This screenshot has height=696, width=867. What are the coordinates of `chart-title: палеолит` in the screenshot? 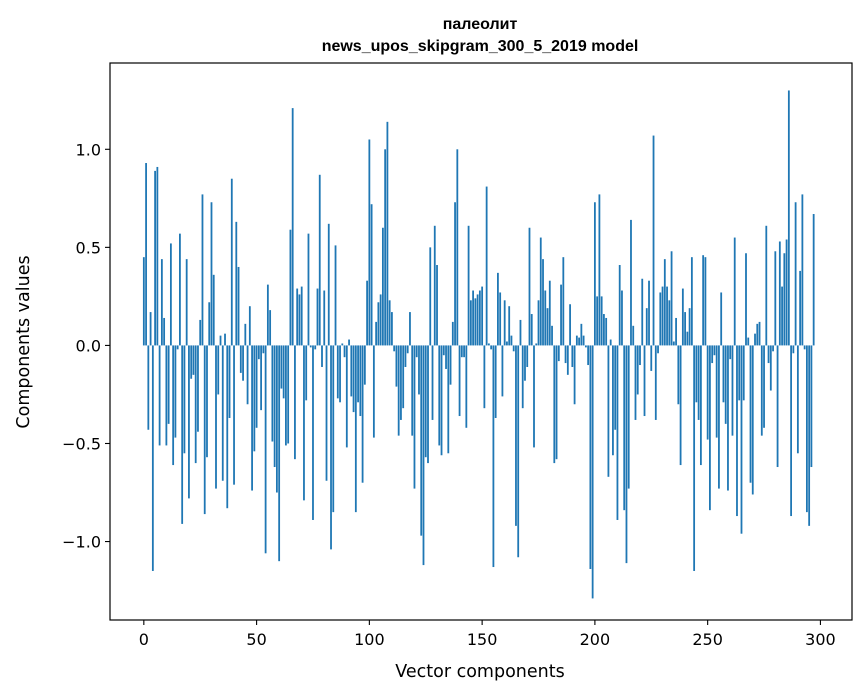 It's located at (480, 24).